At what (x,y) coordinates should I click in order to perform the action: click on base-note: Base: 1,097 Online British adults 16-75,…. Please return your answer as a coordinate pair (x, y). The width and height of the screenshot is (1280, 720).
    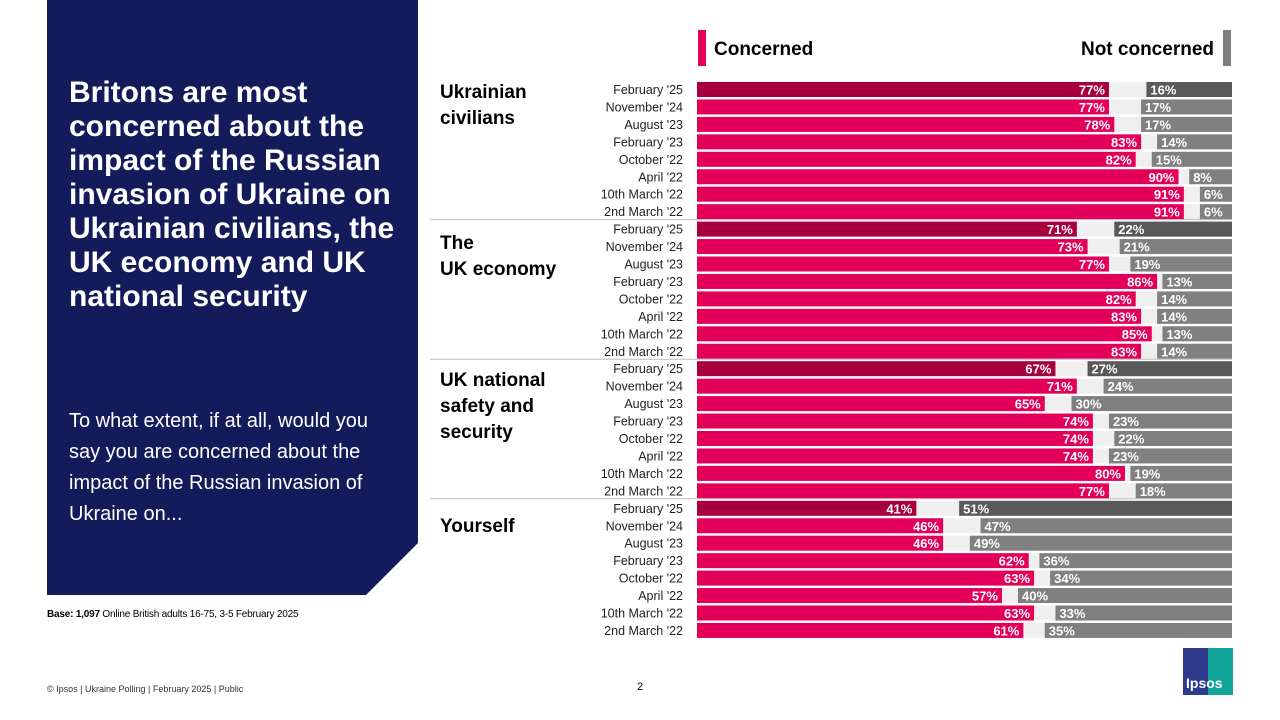
    Looking at the image, I should click on (173, 614).